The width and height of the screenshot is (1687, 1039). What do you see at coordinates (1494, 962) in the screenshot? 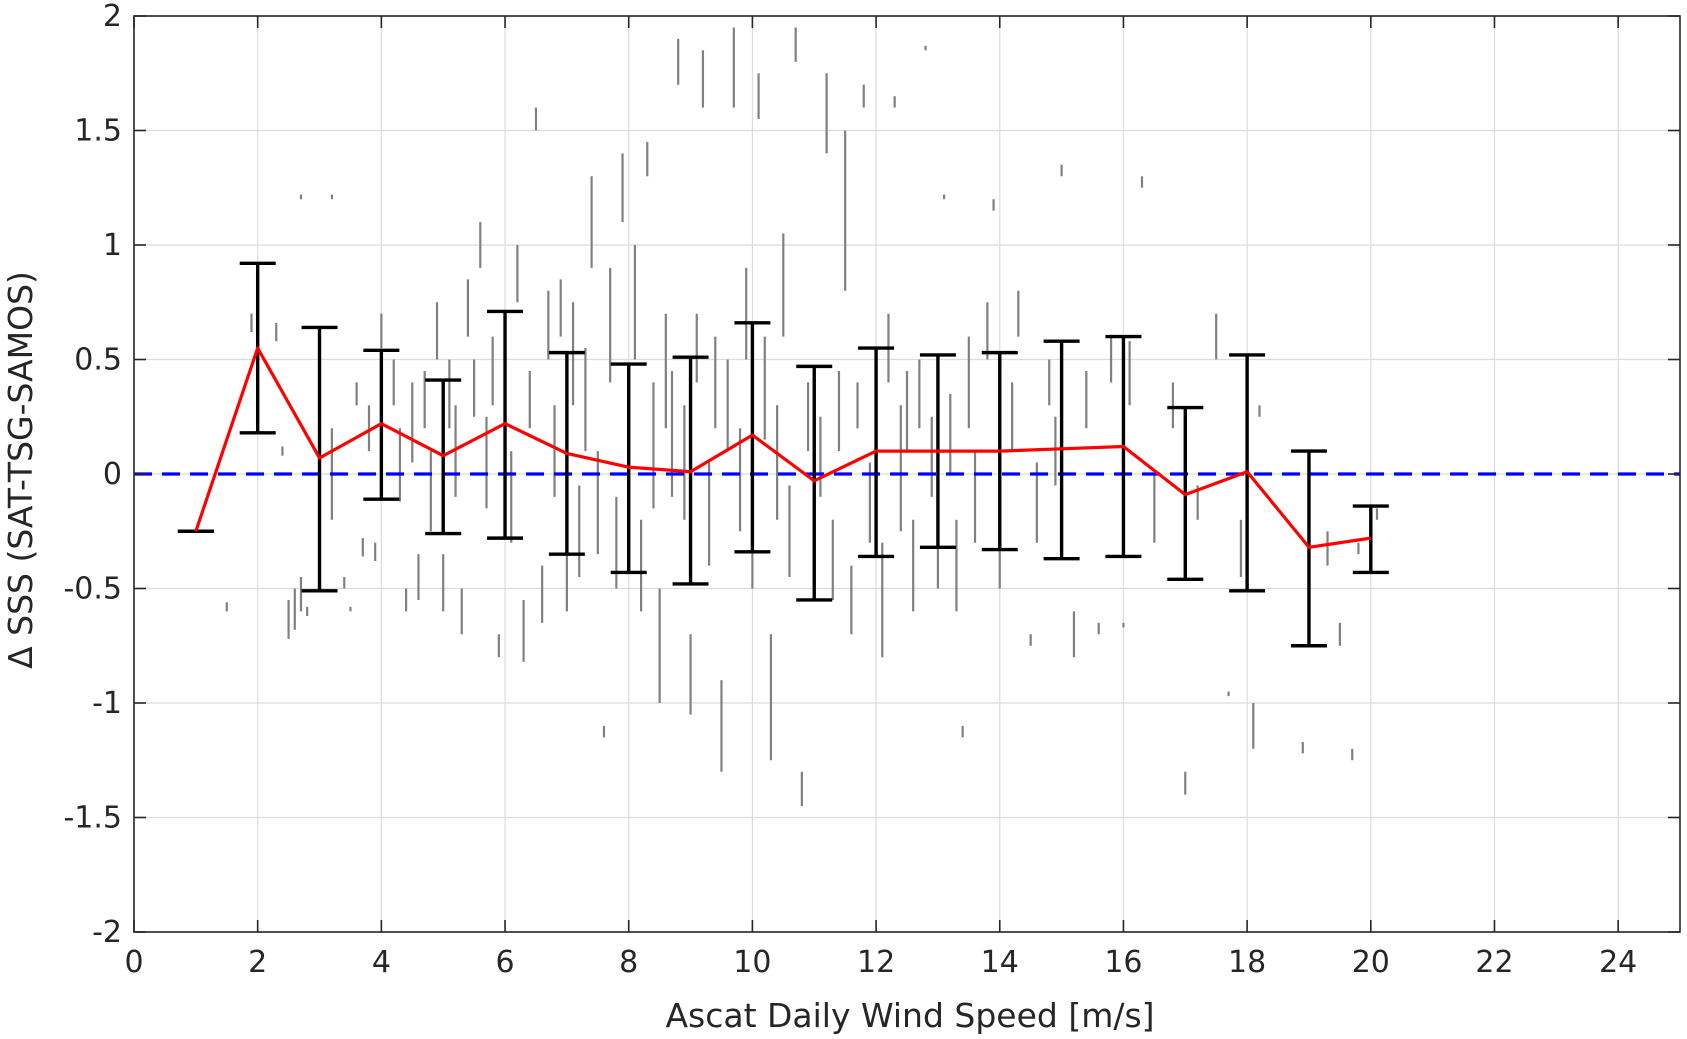
I see `x-tick-label: 22` at bounding box center [1494, 962].